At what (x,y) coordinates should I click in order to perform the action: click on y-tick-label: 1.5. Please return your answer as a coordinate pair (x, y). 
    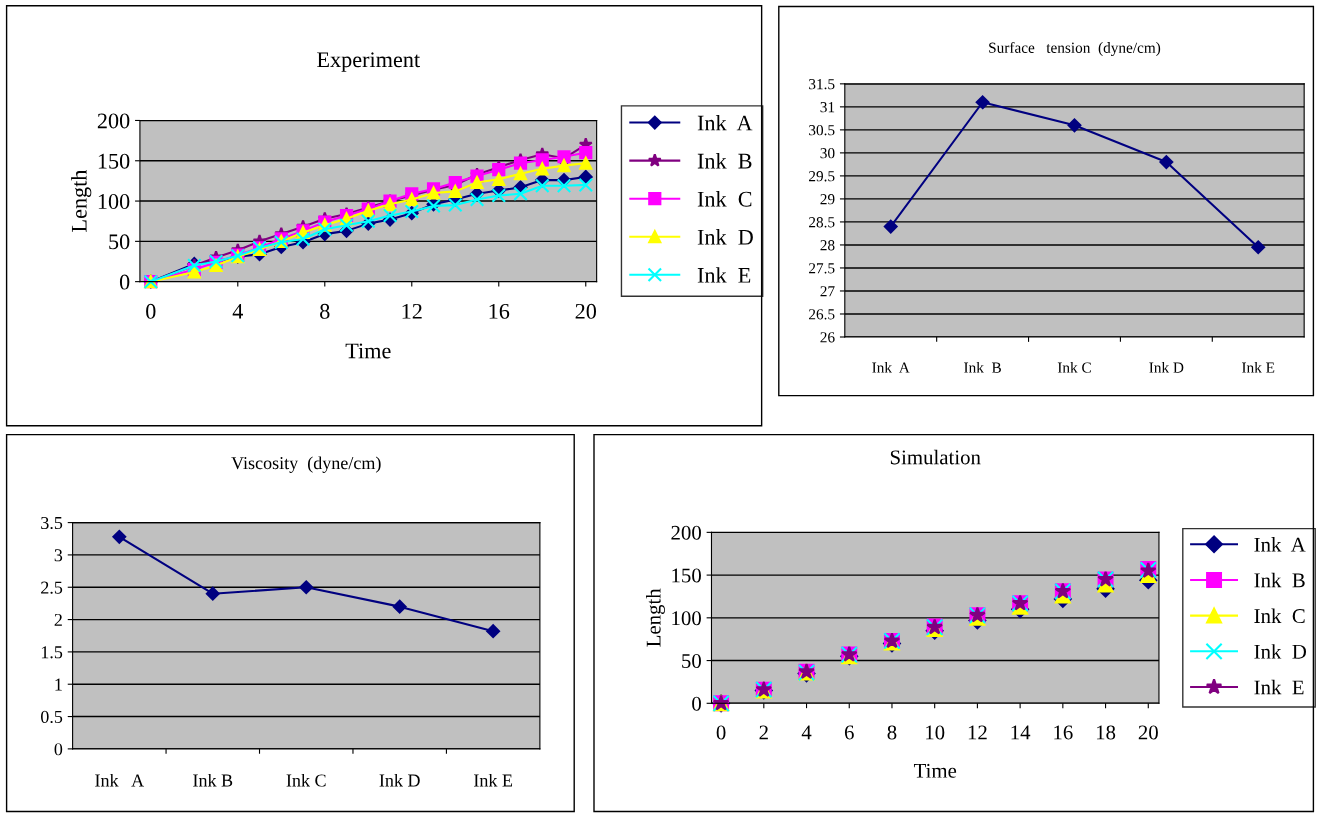
    Looking at the image, I should click on (52, 652).